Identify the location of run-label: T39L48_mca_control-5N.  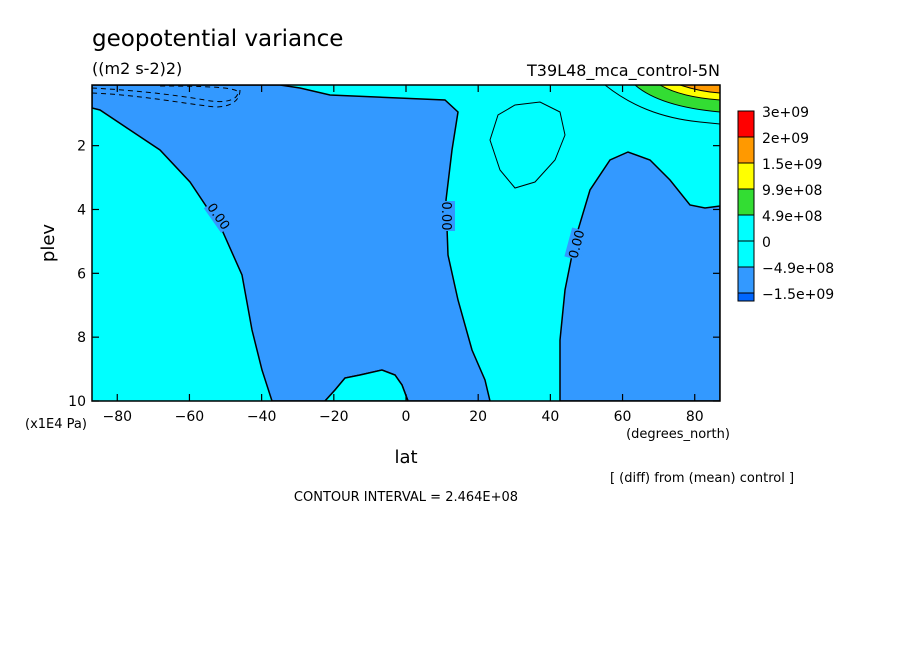
(623, 71).